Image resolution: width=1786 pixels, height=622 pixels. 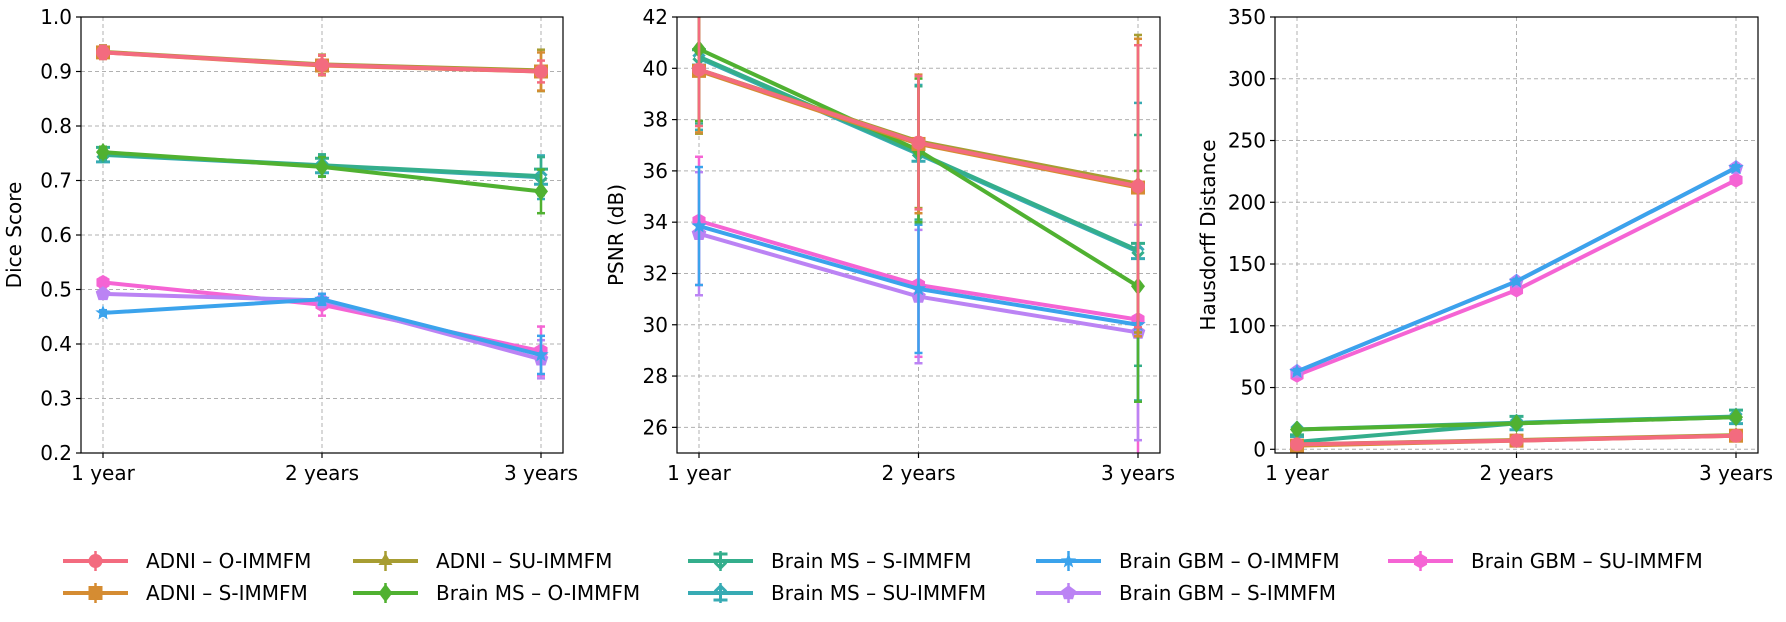 I want to click on y-tick-label: 100, so click(x=1247, y=326).